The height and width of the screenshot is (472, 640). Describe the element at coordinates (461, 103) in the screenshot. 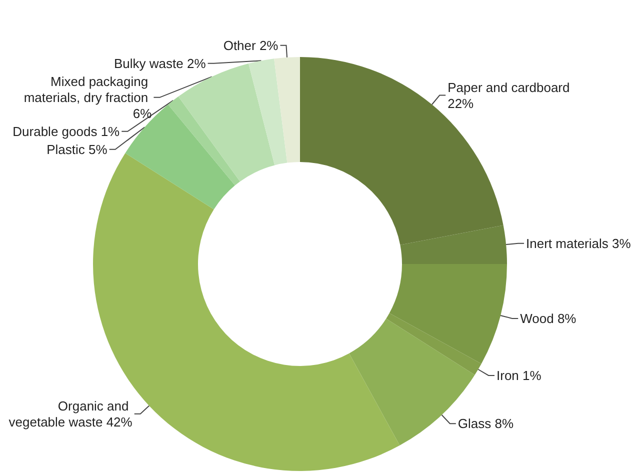

I see `data-label: 22%` at that location.